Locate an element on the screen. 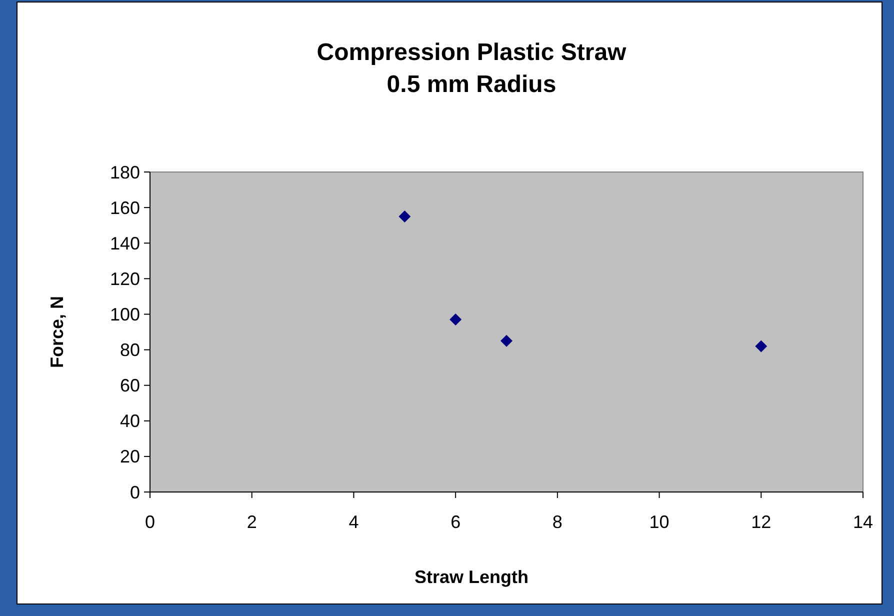 The image size is (894, 616). y-tick-label: 140 is located at coordinates (125, 243).